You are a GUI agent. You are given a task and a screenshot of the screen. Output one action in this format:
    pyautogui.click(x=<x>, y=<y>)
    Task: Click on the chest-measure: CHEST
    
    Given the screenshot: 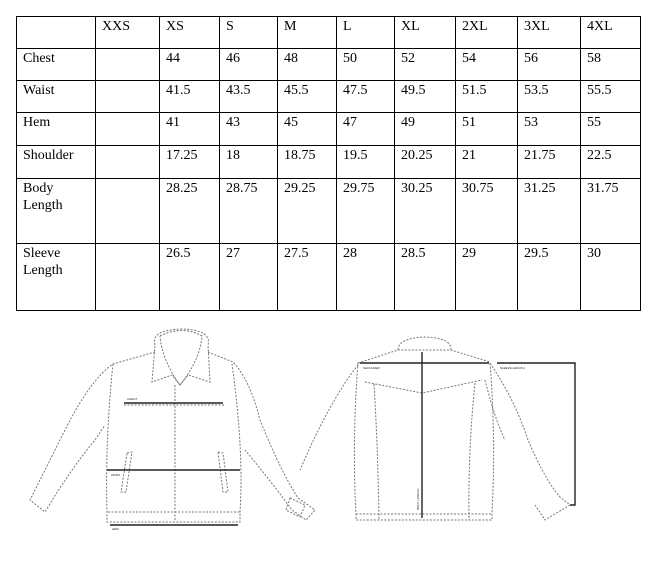 What is the action you would take?
    pyautogui.click(x=173, y=400)
    